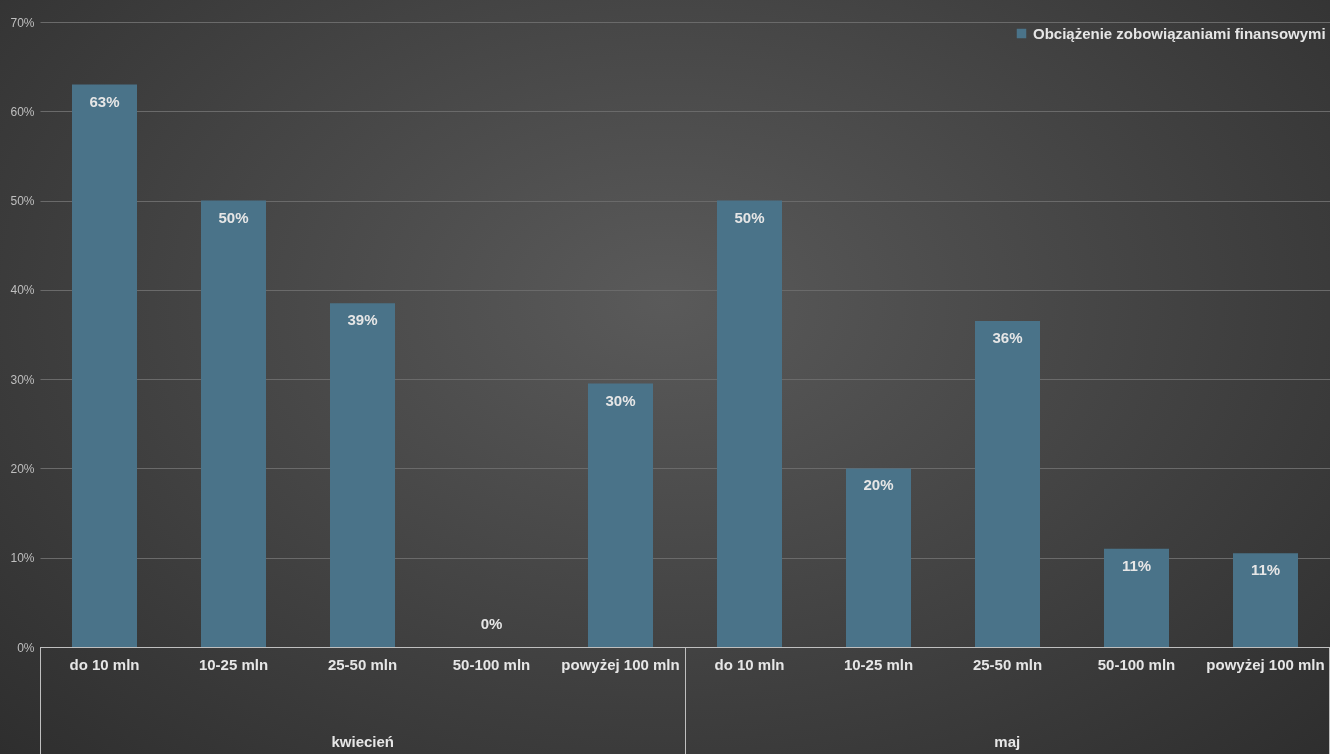 This screenshot has width=1330, height=754. Describe the element at coordinates (1007, 338) in the screenshot. I see `data-label: 36%` at that location.